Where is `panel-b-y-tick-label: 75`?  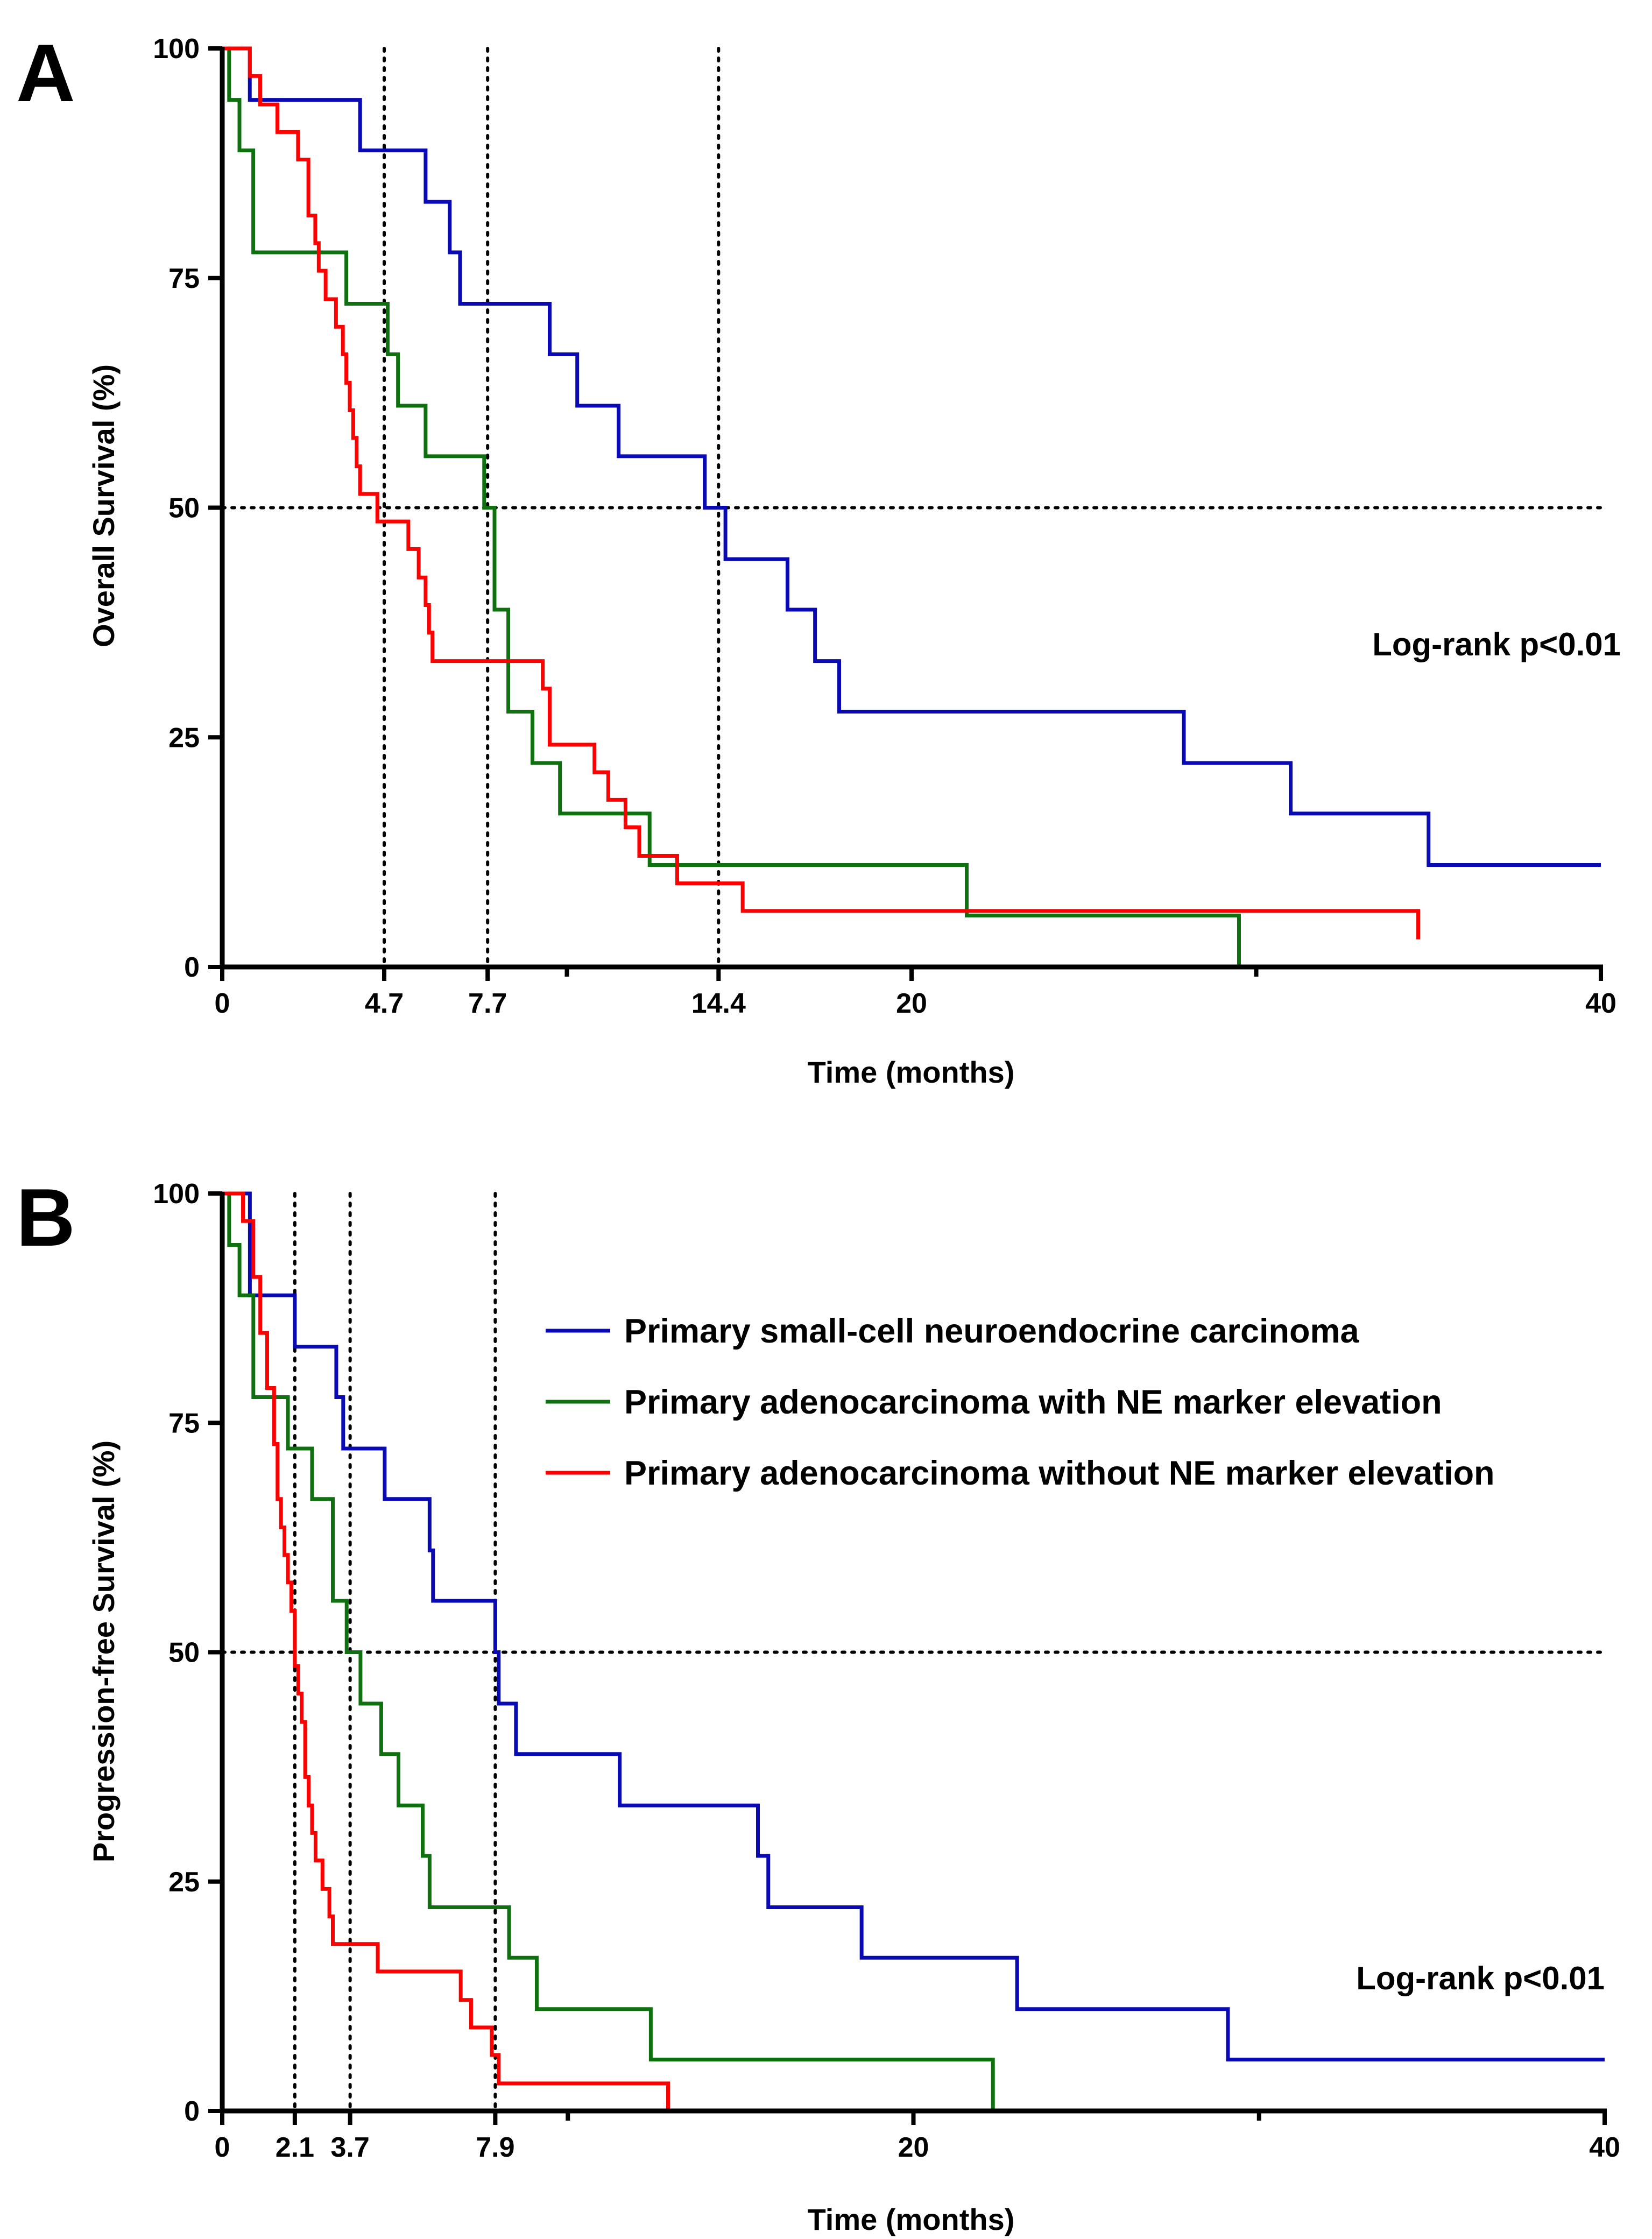
panel-b-y-tick-label: 75 is located at coordinates (184, 1424).